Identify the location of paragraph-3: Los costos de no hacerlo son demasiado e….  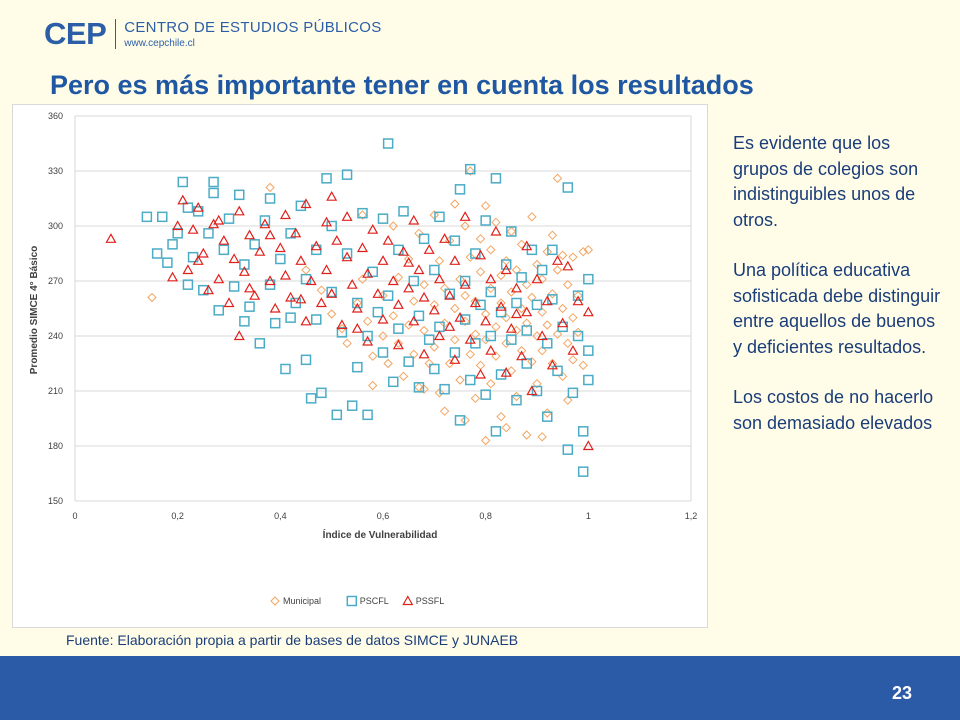
(833, 410).